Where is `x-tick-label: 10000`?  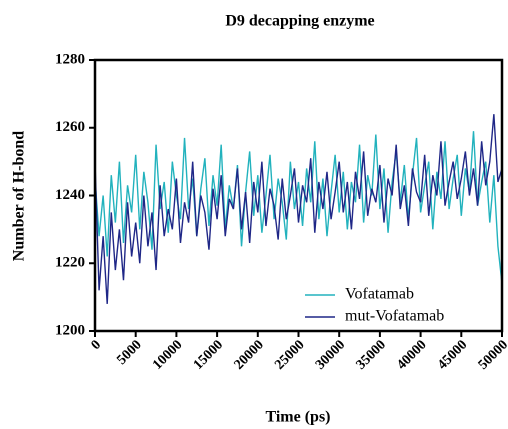
x-tick-label: 10000 is located at coordinates (167, 354).